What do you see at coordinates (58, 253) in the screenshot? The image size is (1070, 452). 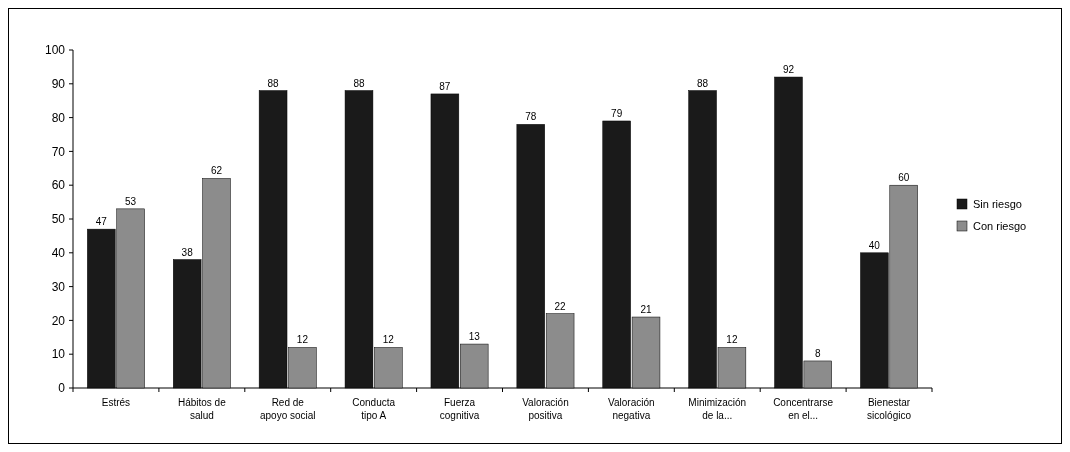 I see `y-tick-label: 40` at bounding box center [58, 253].